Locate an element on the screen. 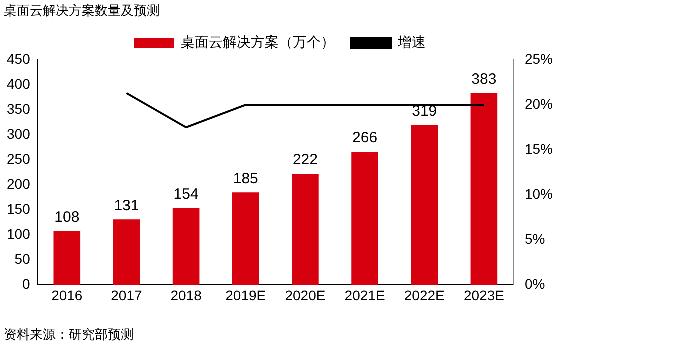  x-tick-label: 2023E is located at coordinates (484, 295).